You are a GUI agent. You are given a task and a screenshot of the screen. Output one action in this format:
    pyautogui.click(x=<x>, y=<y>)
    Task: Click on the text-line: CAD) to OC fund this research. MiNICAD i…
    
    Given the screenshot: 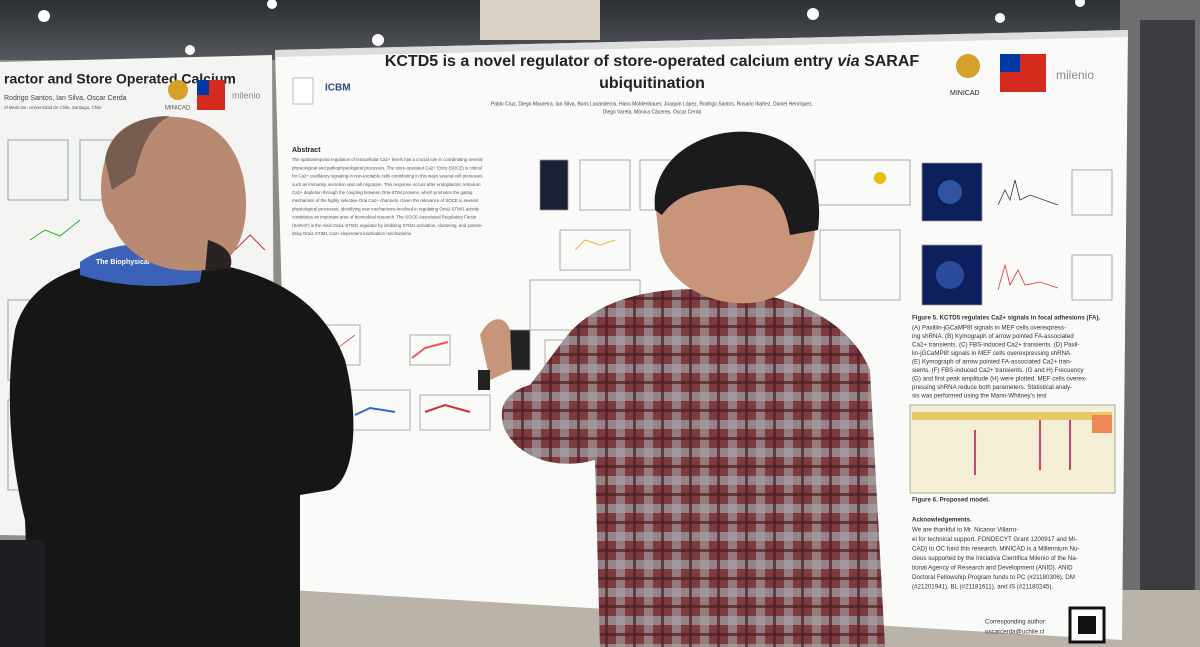 What is the action you would take?
    pyautogui.click(x=995, y=549)
    